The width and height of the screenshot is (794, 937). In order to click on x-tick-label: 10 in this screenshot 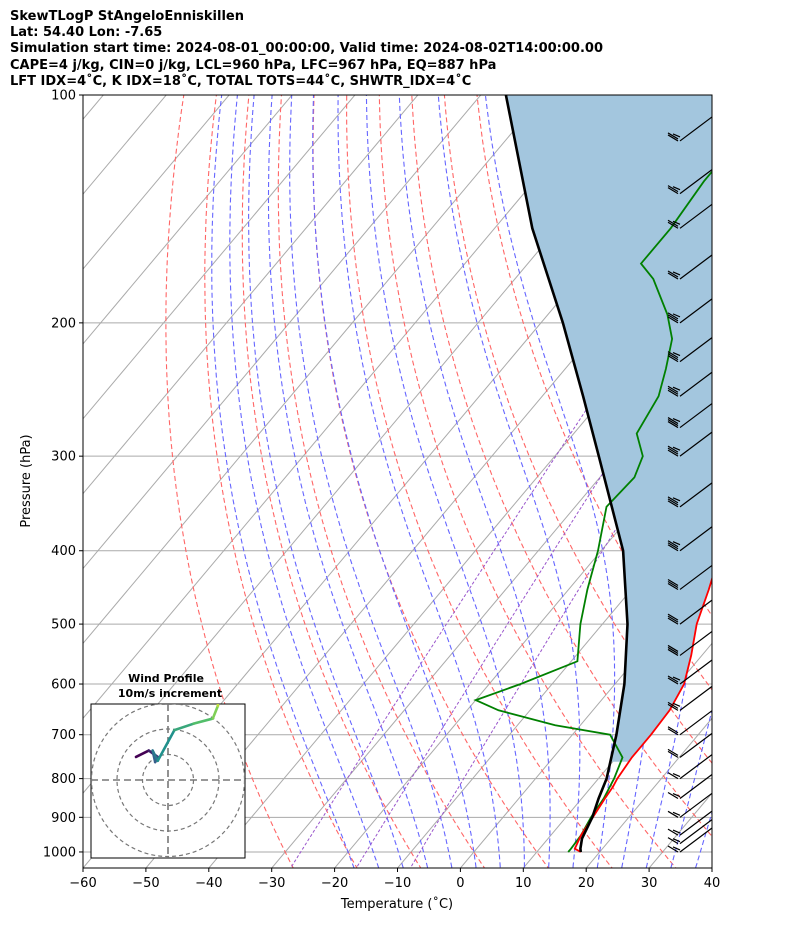, I will do `click(523, 883)`.